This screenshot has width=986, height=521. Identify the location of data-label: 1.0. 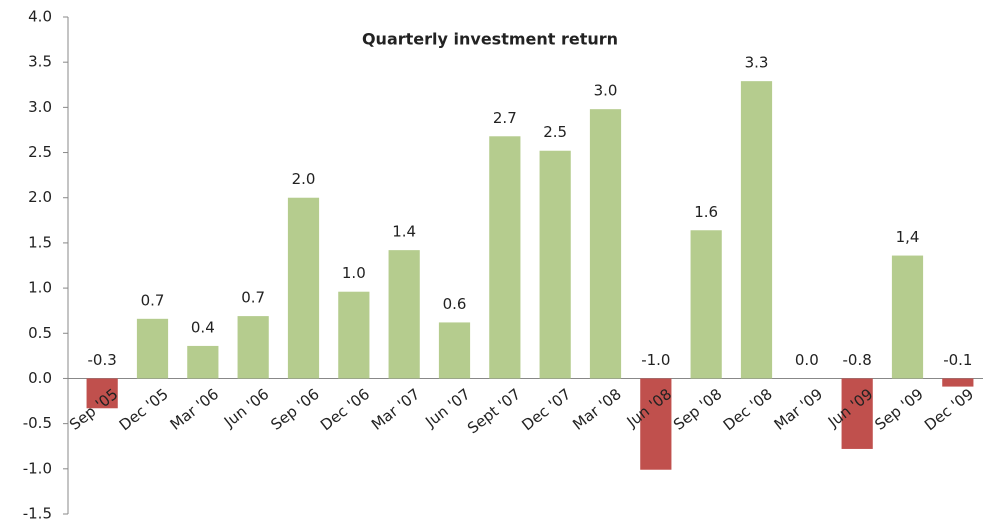
(354, 273).